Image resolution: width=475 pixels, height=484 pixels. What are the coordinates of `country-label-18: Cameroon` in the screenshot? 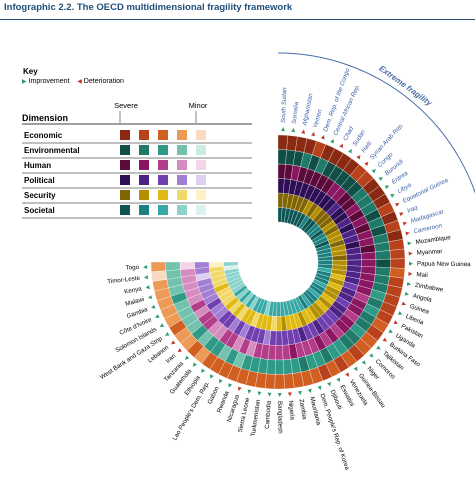 It's located at (428, 228).